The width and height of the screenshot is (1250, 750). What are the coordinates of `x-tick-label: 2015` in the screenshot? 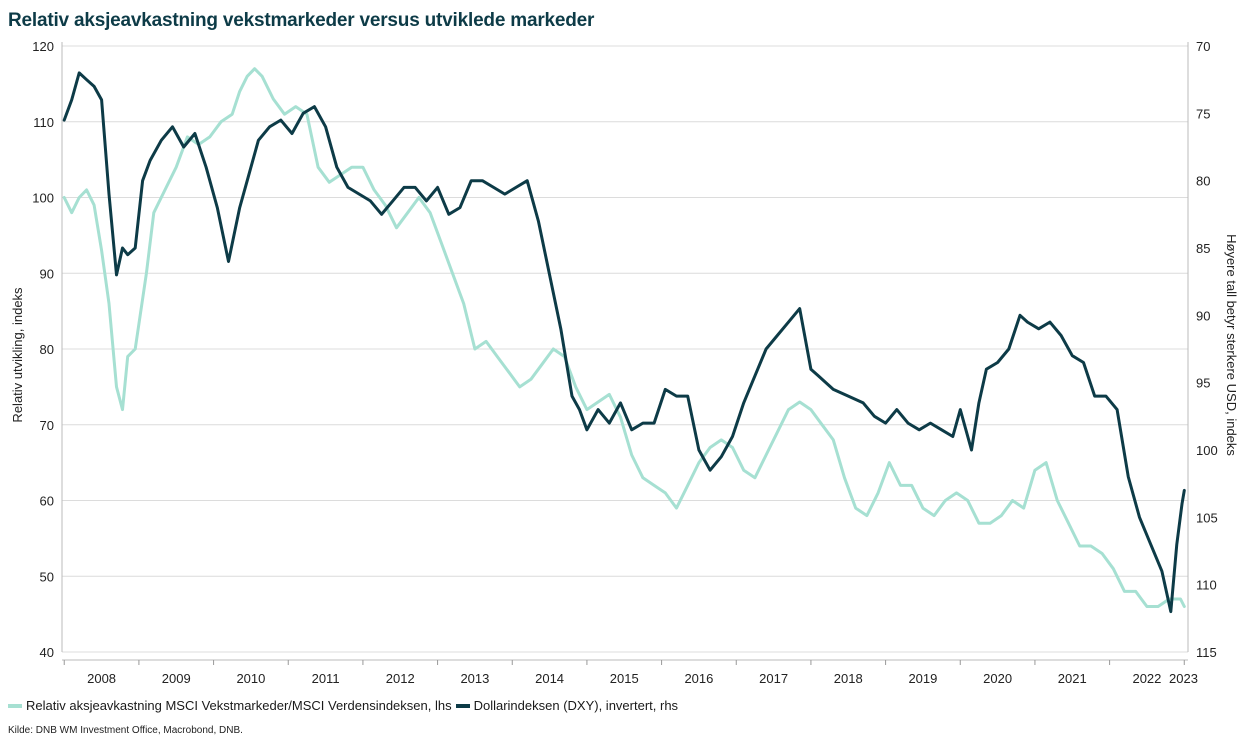 It's located at (624, 678).